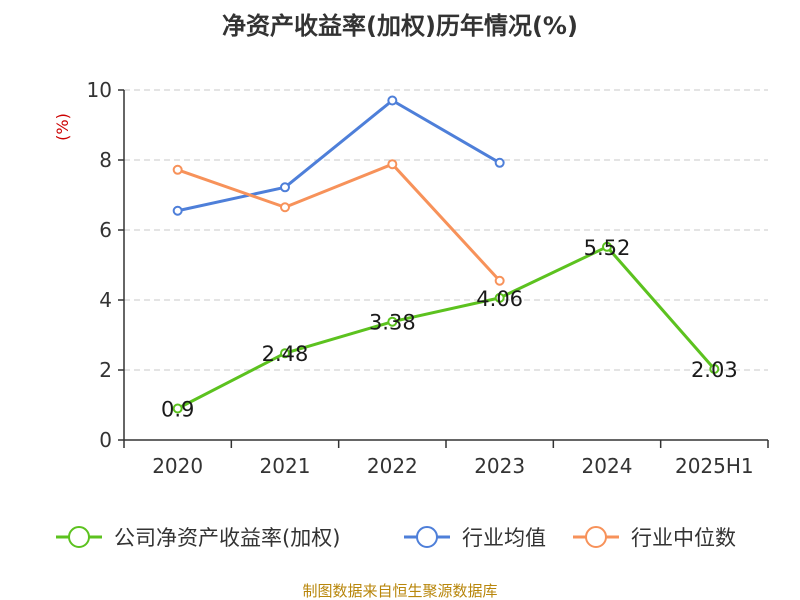 Image resolution: width=800 pixels, height=600 pixels. What do you see at coordinates (683, 538) in the screenshot?
I see `legend-label: 行业中位数` at bounding box center [683, 538].